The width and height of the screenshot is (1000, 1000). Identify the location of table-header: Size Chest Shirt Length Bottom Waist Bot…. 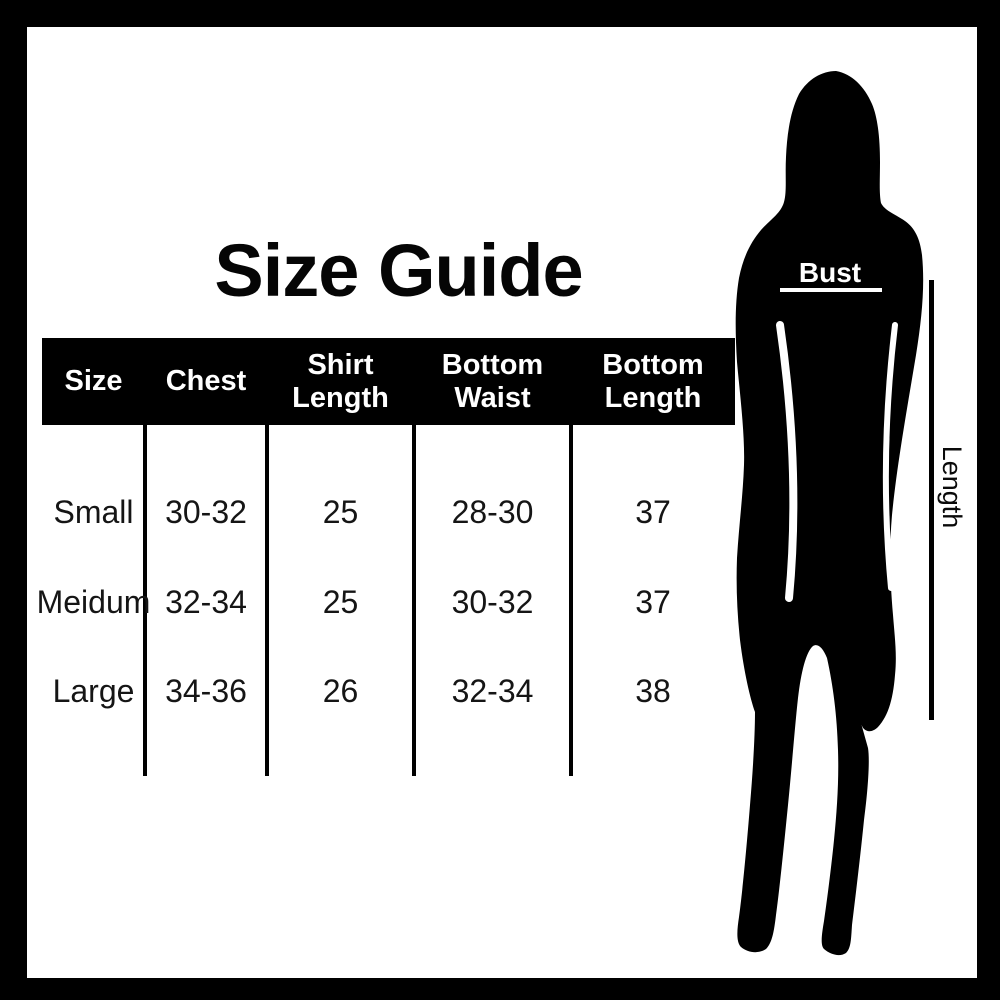
(388, 381).